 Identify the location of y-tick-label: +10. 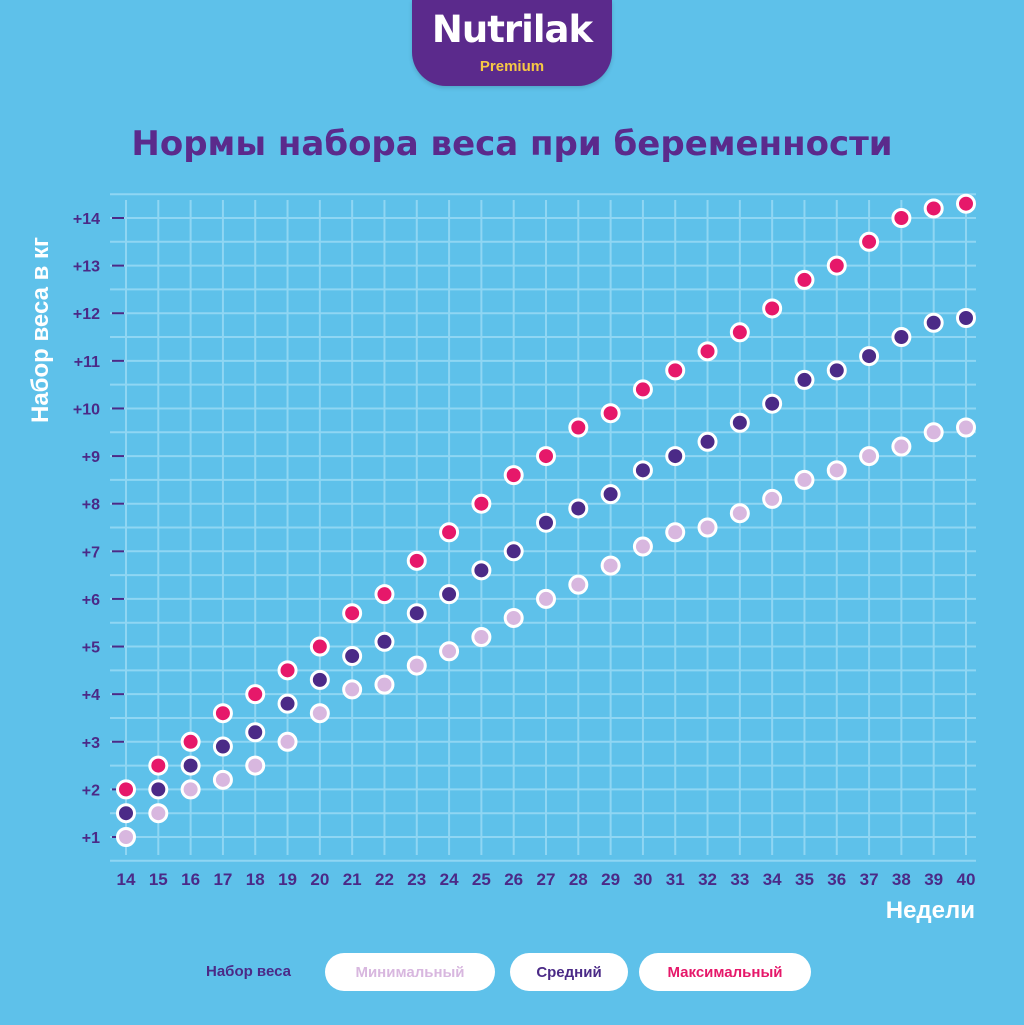
(86, 409).